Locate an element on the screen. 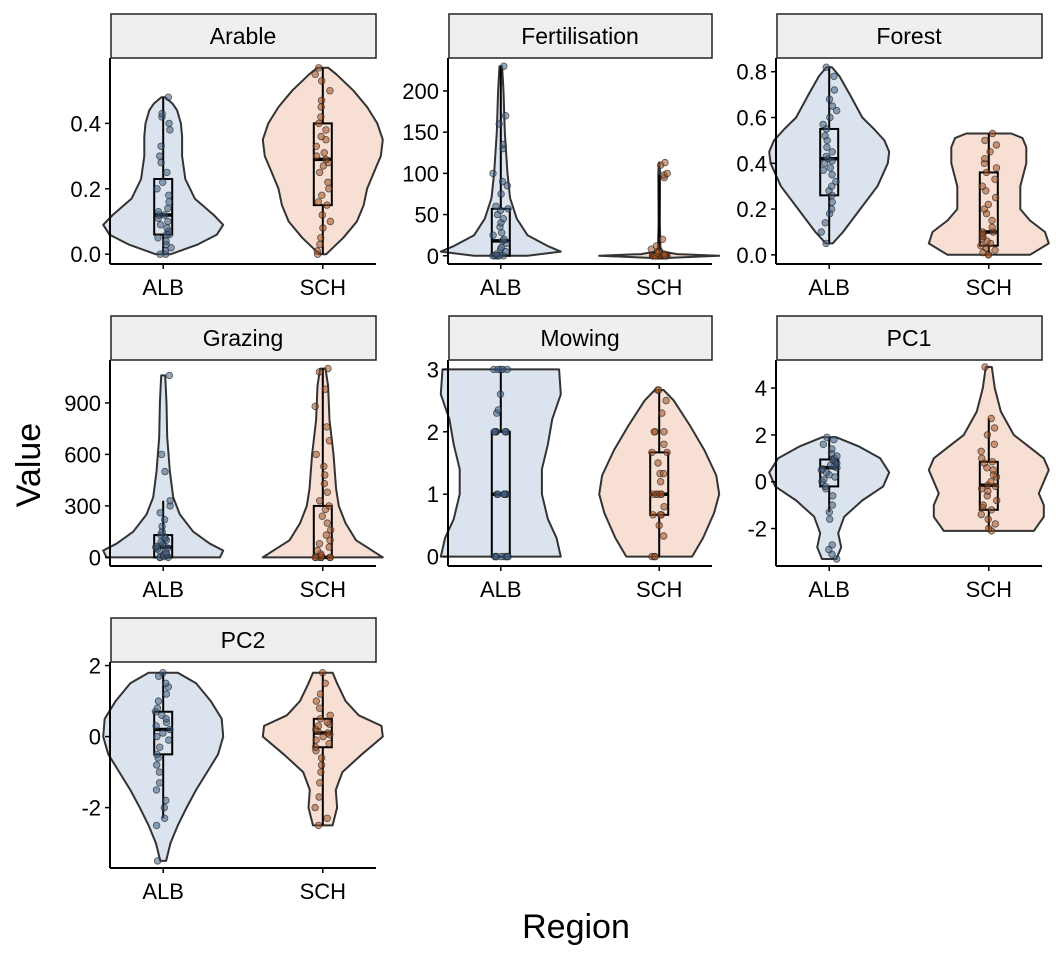 Image resolution: width=1056 pixels, height=960 pixels. x-tick-label-pc2-alb: ALB is located at coordinates (163, 891).